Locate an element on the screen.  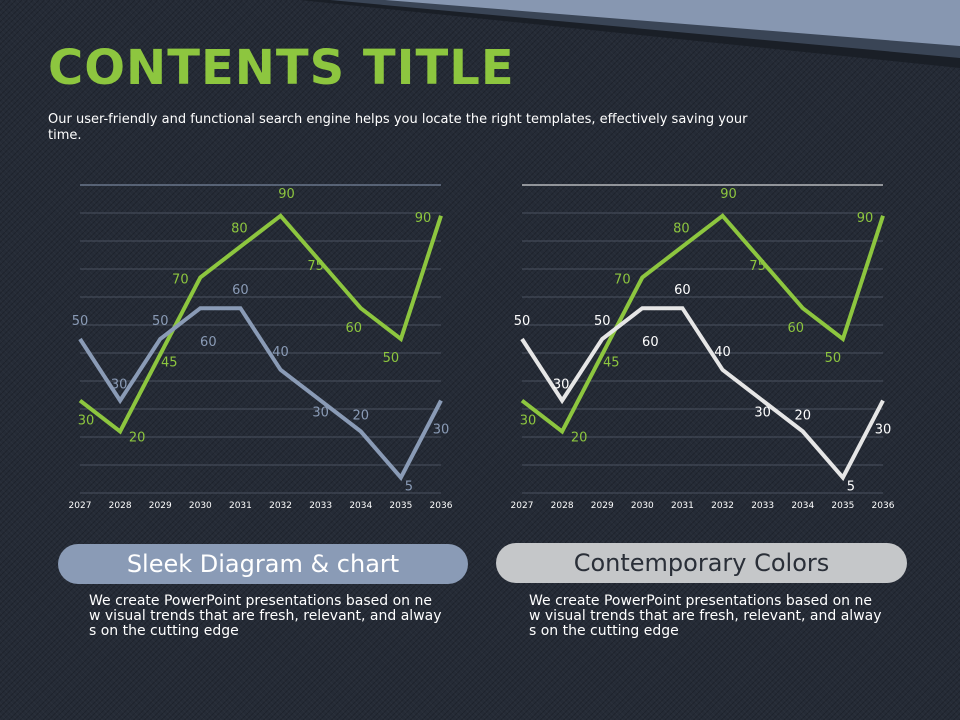
corner-accent is located at coordinates (630, 34).